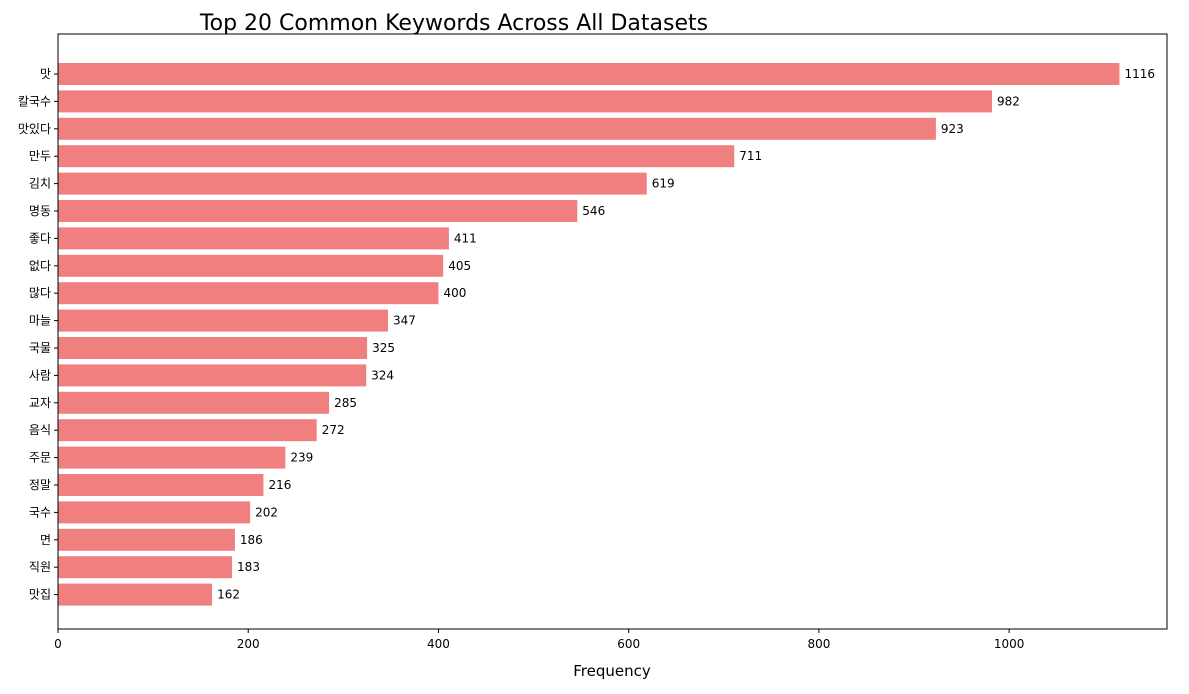  What do you see at coordinates (750, 156) in the screenshot?
I see `data-label: 711` at bounding box center [750, 156].